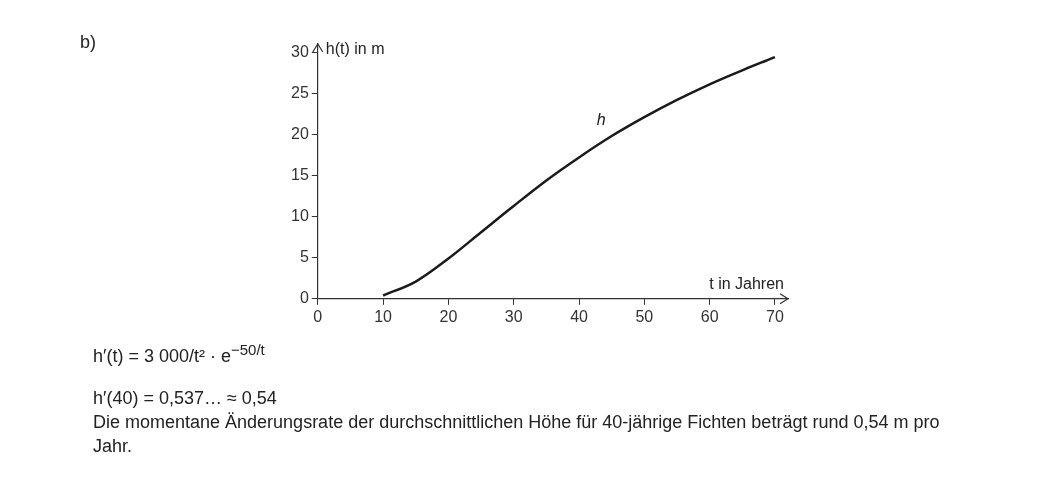 The image size is (1040, 497). What do you see at coordinates (300, 92) in the screenshot?
I see `y-tick-label: 25` at bounding box center [300, 92].